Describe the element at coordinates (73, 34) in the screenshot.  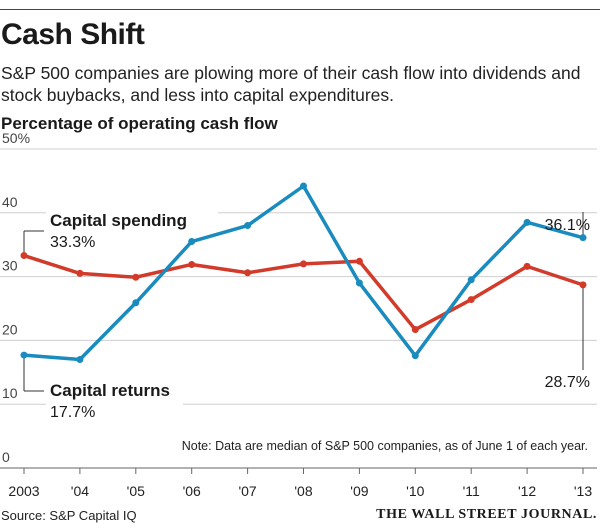
I see `chart-title: Cash Shift` at that location.